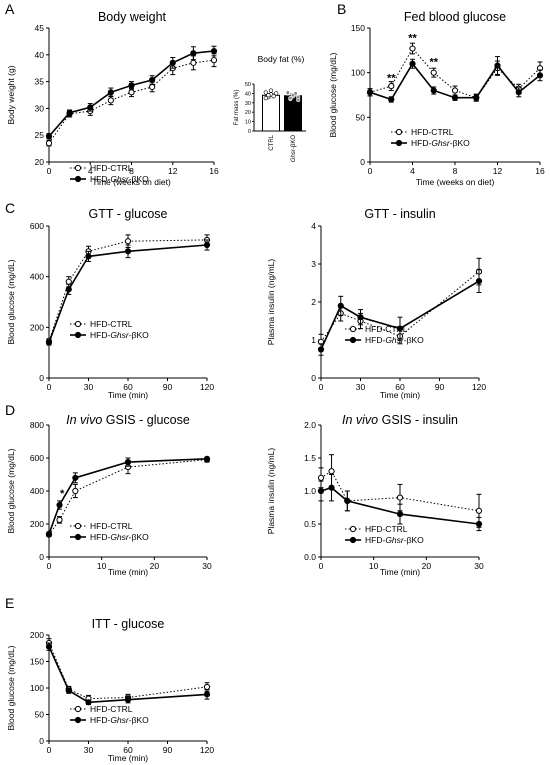  What do you see at coordinates (128, 214) in the screenshot?
I see `chart-title: GTT - glucose` at bounding box center [128, 214].